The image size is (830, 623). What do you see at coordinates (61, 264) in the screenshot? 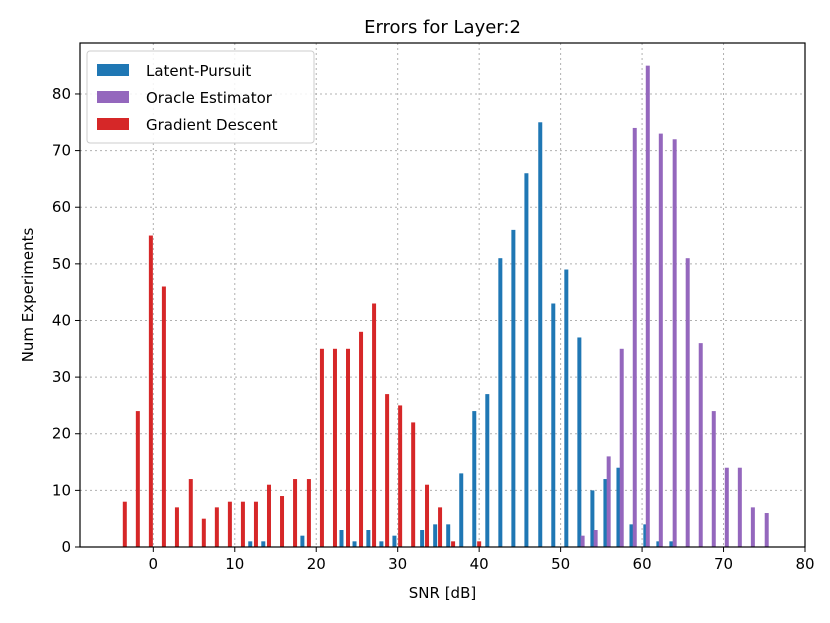
I see `y-tick-label: 50` at bounding box center [61, 264].